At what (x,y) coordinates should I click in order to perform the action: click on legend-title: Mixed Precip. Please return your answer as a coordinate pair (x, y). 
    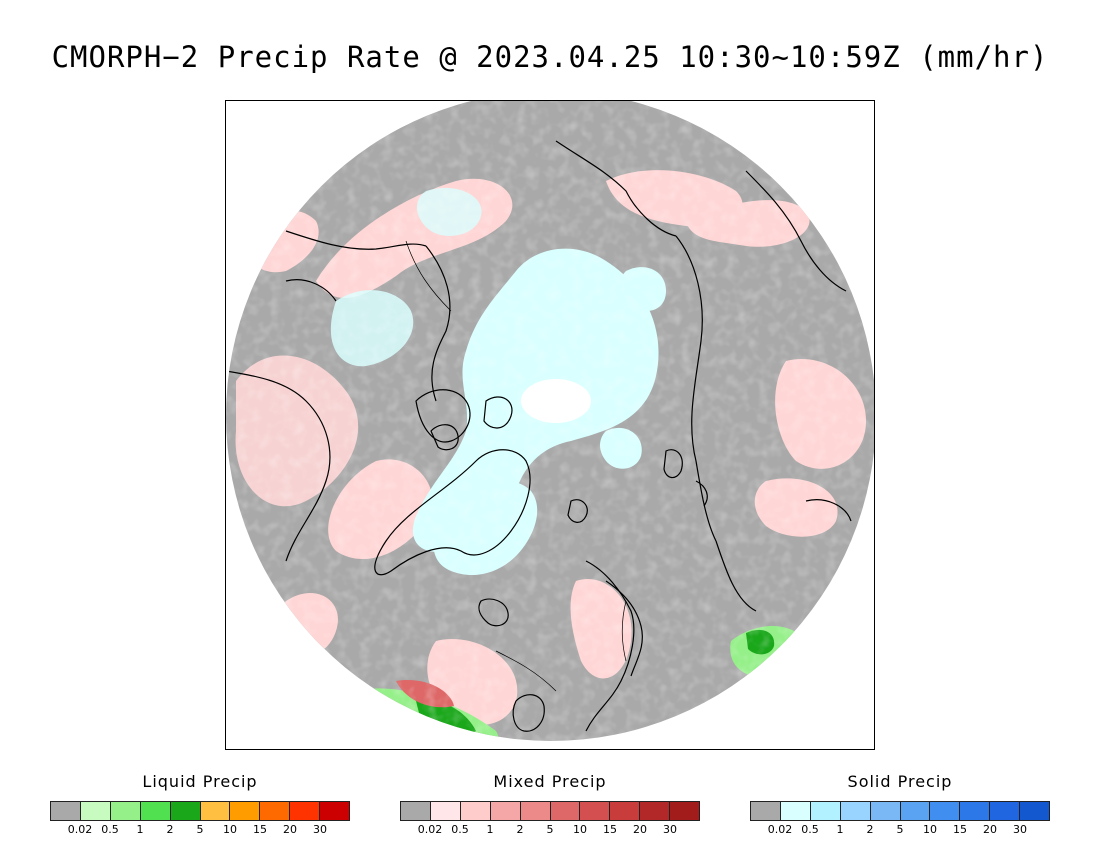
    Looking at the image, I should click on (550, 781).